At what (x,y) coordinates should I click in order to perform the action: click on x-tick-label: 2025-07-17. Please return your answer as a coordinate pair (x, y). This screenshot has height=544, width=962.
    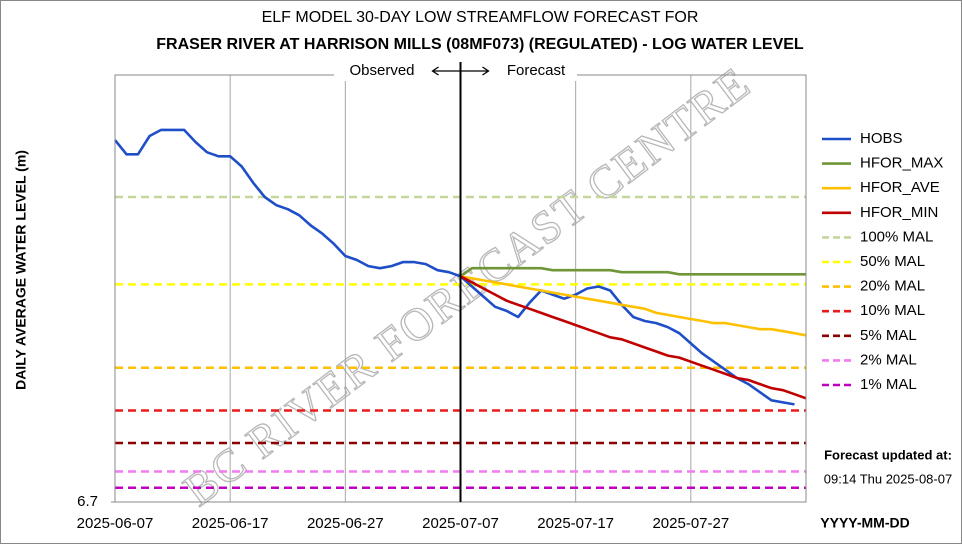
    Looking at the image, I should click on (575, 523).